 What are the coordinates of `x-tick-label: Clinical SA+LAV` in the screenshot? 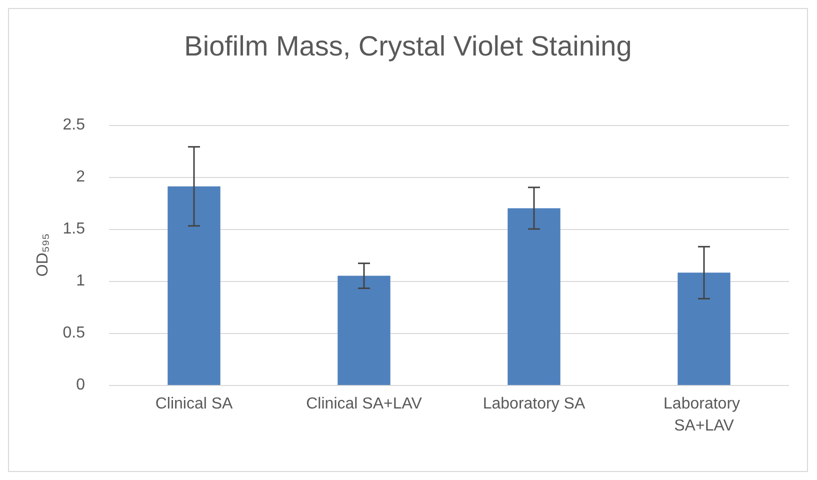 It's located at (364, 404).